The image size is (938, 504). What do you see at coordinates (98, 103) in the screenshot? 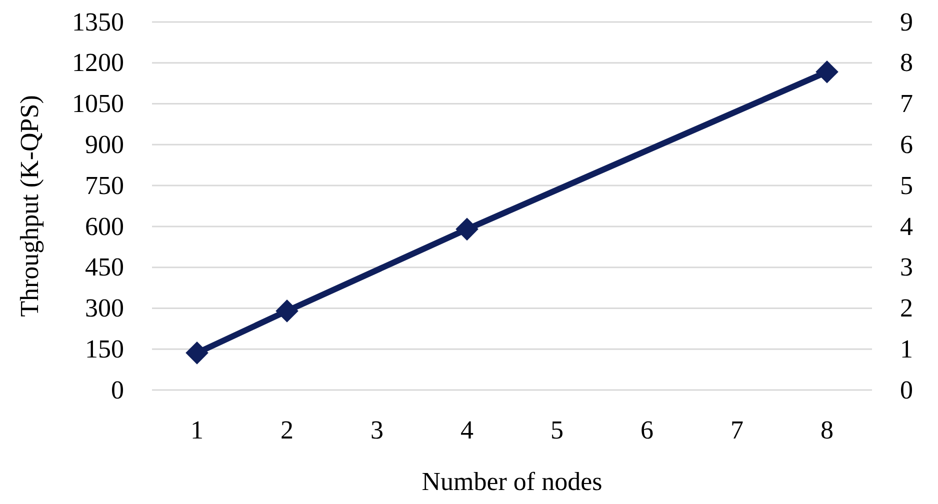
I see `y-tick-label: 1050` at bounding box center [98, 103].